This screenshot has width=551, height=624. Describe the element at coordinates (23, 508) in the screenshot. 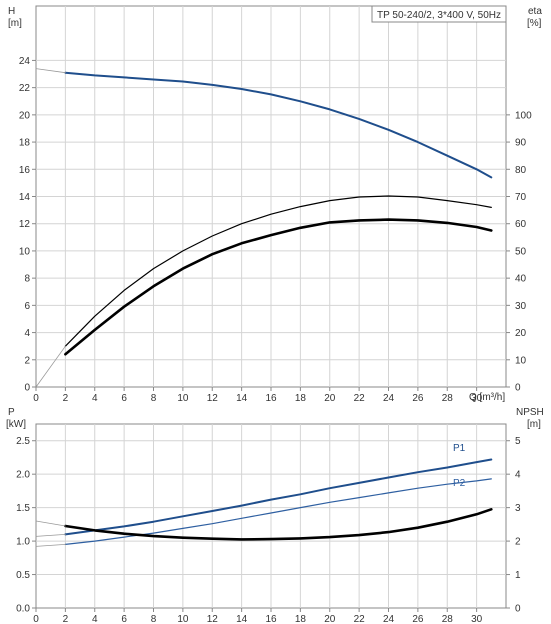

I see `y-left-tick-label: 1.5` at that location.